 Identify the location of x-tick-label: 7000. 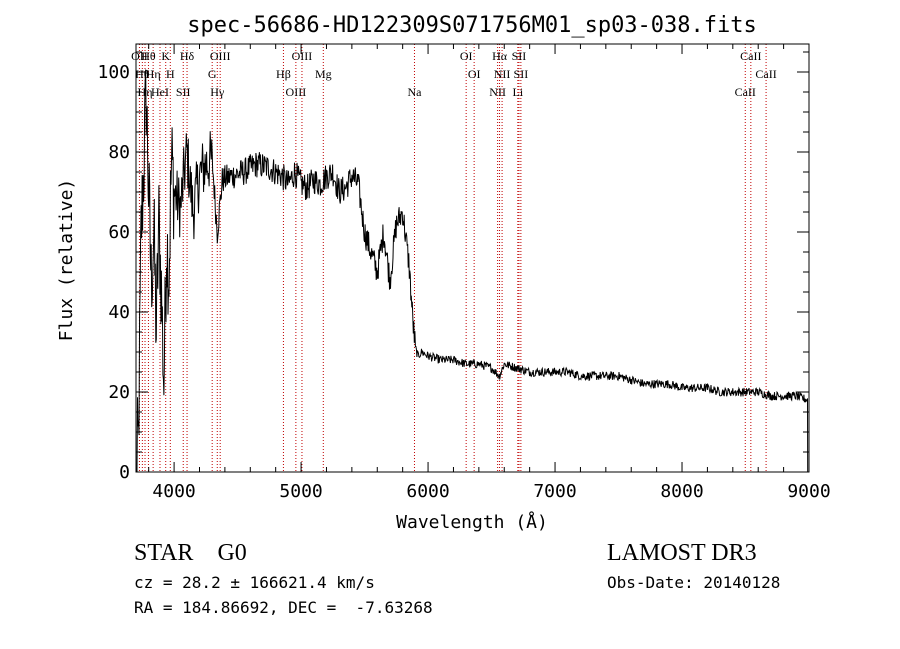
(554, 491).